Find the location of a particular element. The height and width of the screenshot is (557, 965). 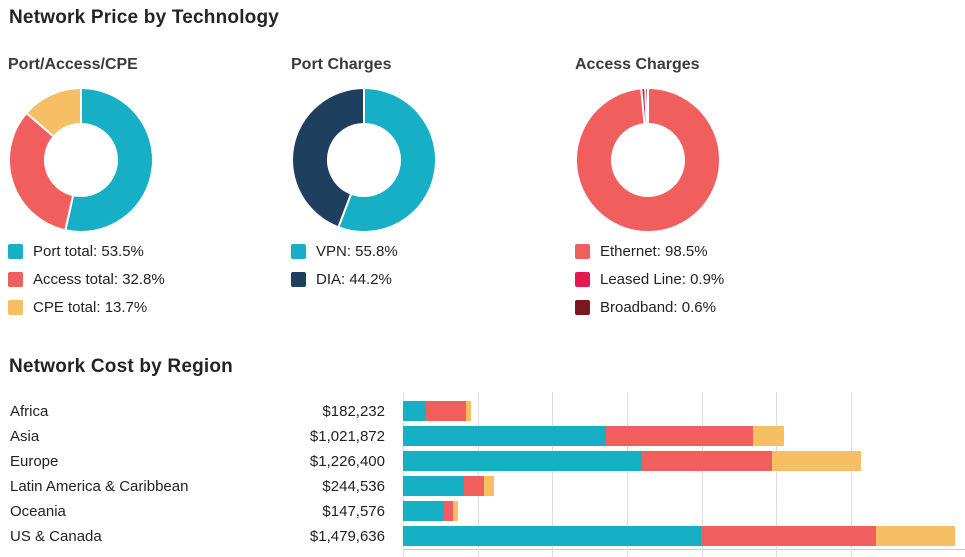

bar-segment-europe-access is located at coordinates (707, 461).